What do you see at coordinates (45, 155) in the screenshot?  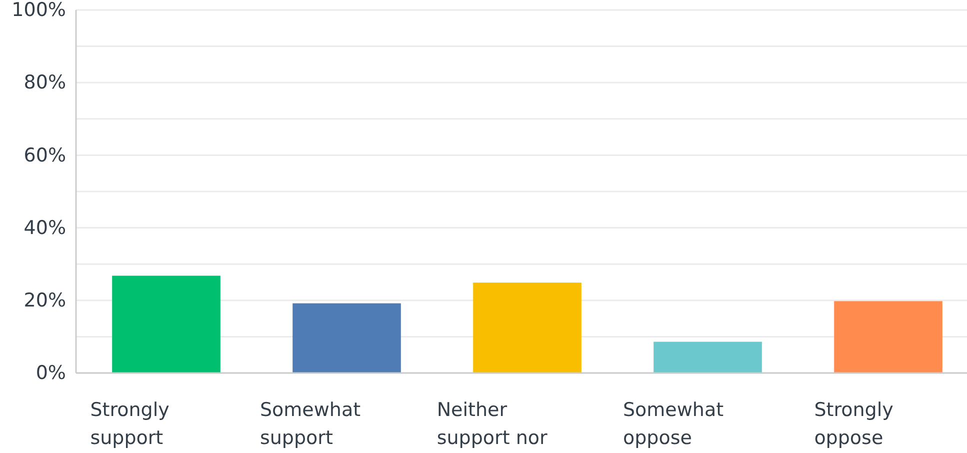 I see `y-tick-label: 60%` at bounding box center [45, 155].